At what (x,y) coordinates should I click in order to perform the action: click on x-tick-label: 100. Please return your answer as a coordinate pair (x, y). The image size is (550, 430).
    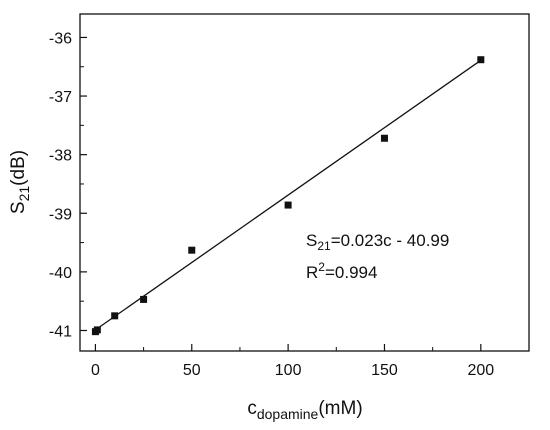
    Looking at the image, I should click on (288, 370).